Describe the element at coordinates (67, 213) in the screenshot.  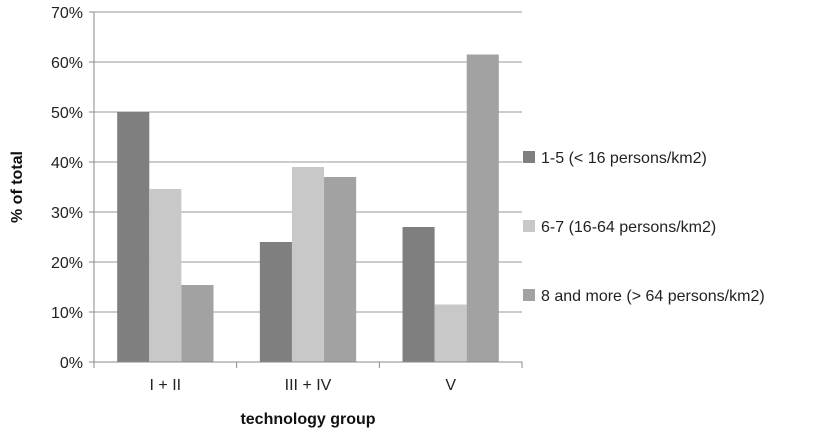
I see `y-tick-label: 30%` at that location.